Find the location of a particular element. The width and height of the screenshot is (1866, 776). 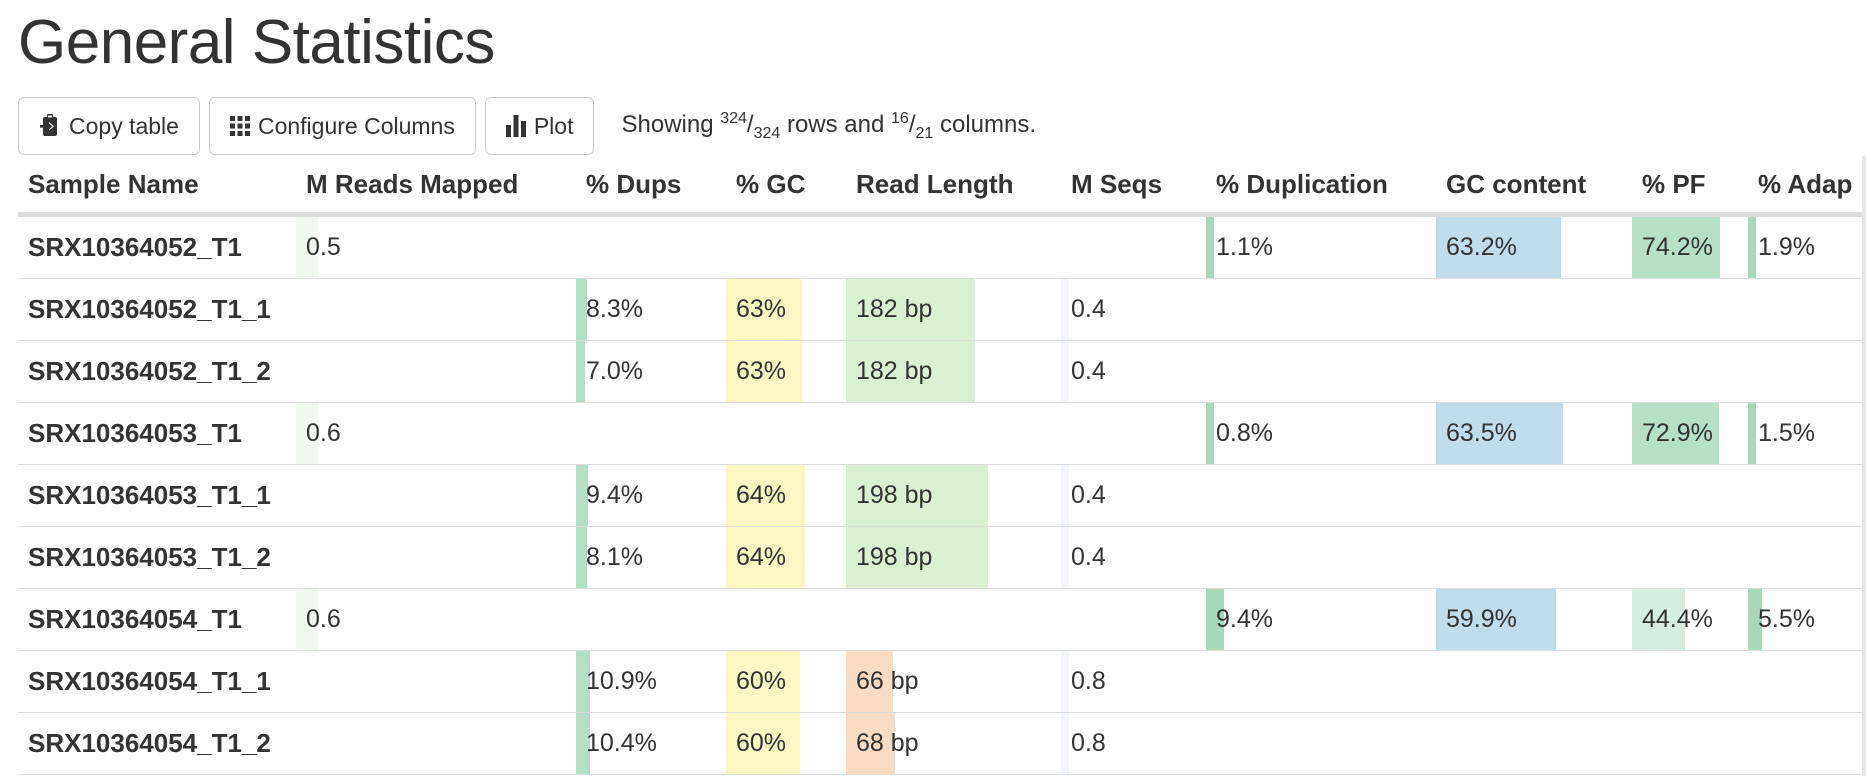

cell-read-length: 68 bp is located at coordinates (953, 743).